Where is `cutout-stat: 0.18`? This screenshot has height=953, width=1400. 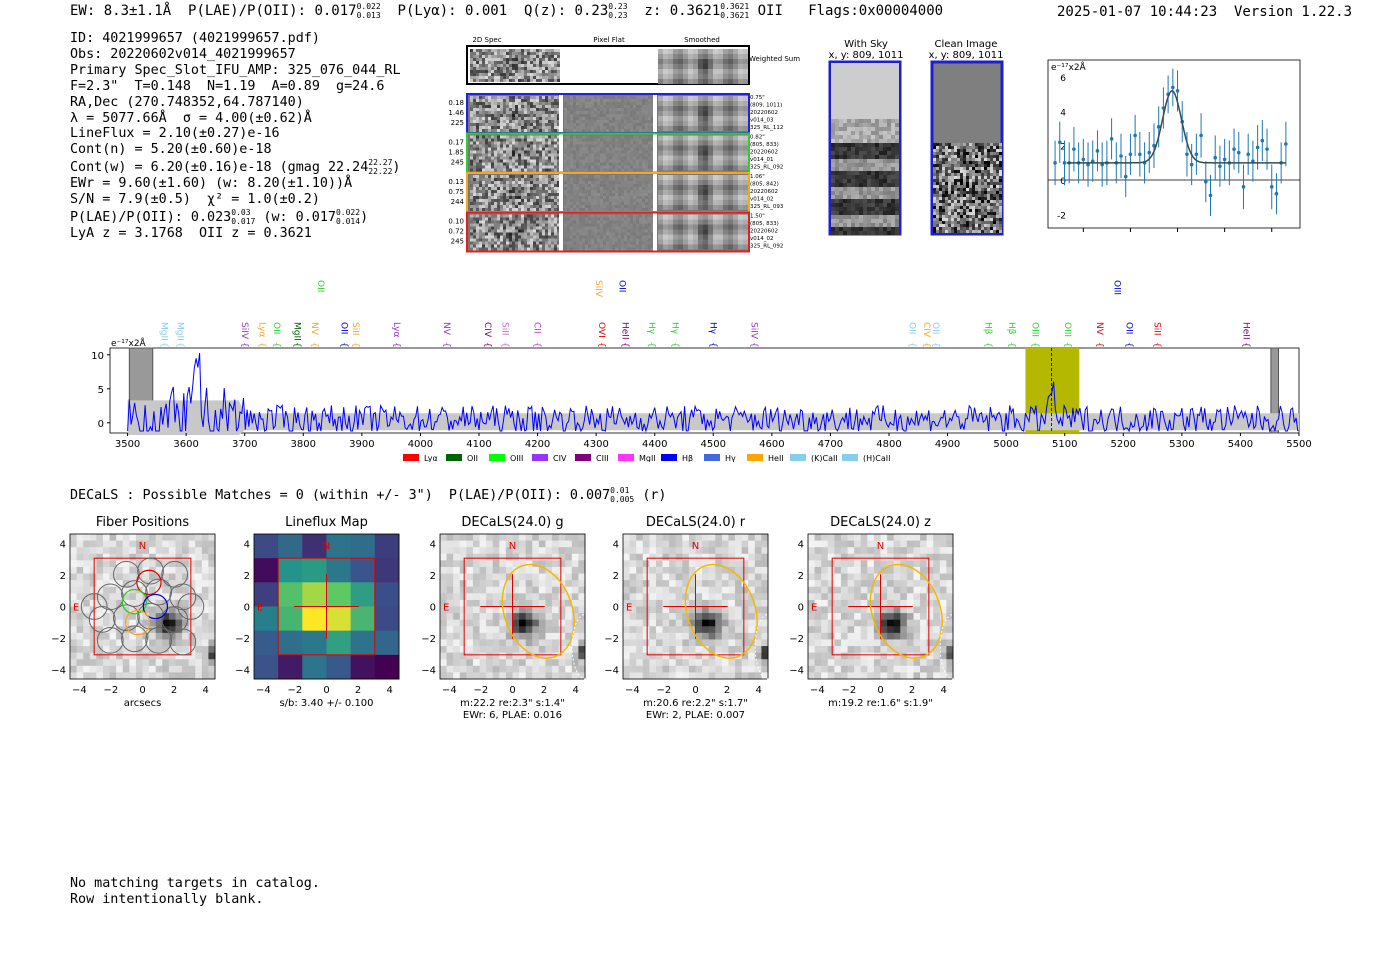
cutout-stat: 0.18 is located at coordinates (456, 103).